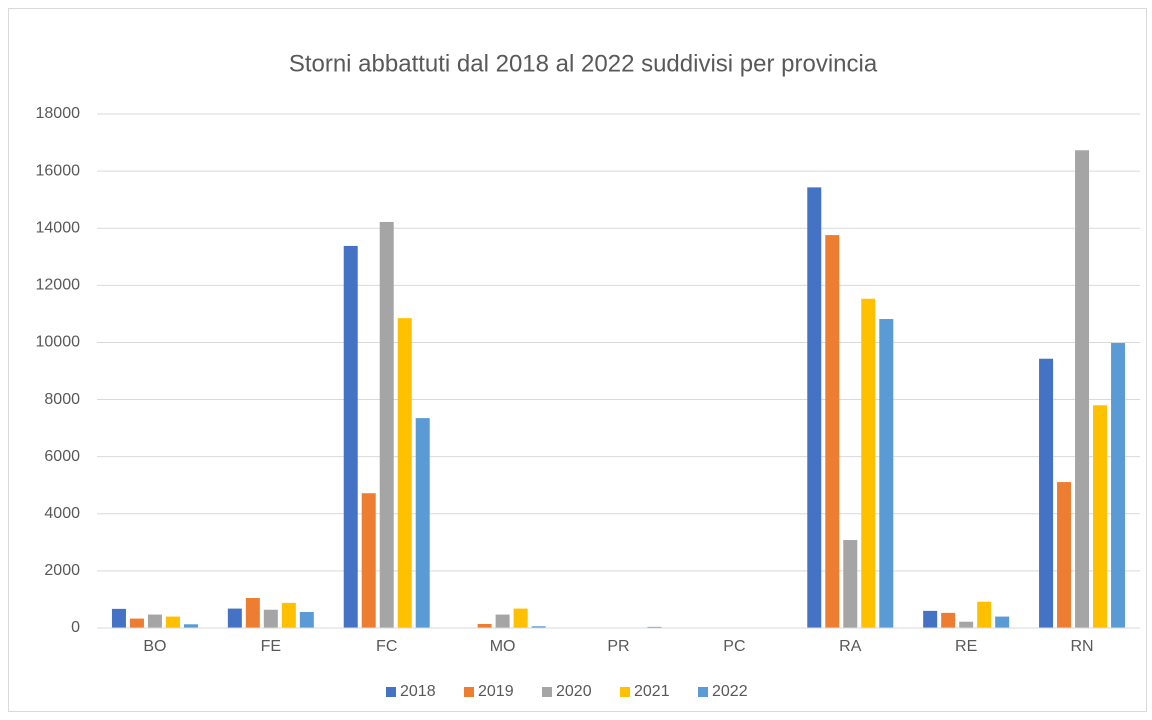 The image size is (1152, 720). I want to click on y-tick-label: 4000, so click(62, 513).